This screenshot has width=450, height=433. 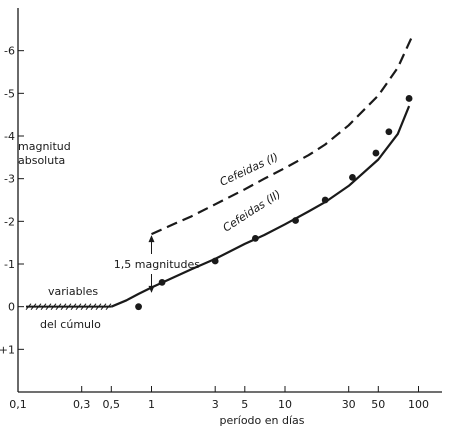 I want to click on offset-label: 1,5 magnitudes, so click(x=157, y=264).